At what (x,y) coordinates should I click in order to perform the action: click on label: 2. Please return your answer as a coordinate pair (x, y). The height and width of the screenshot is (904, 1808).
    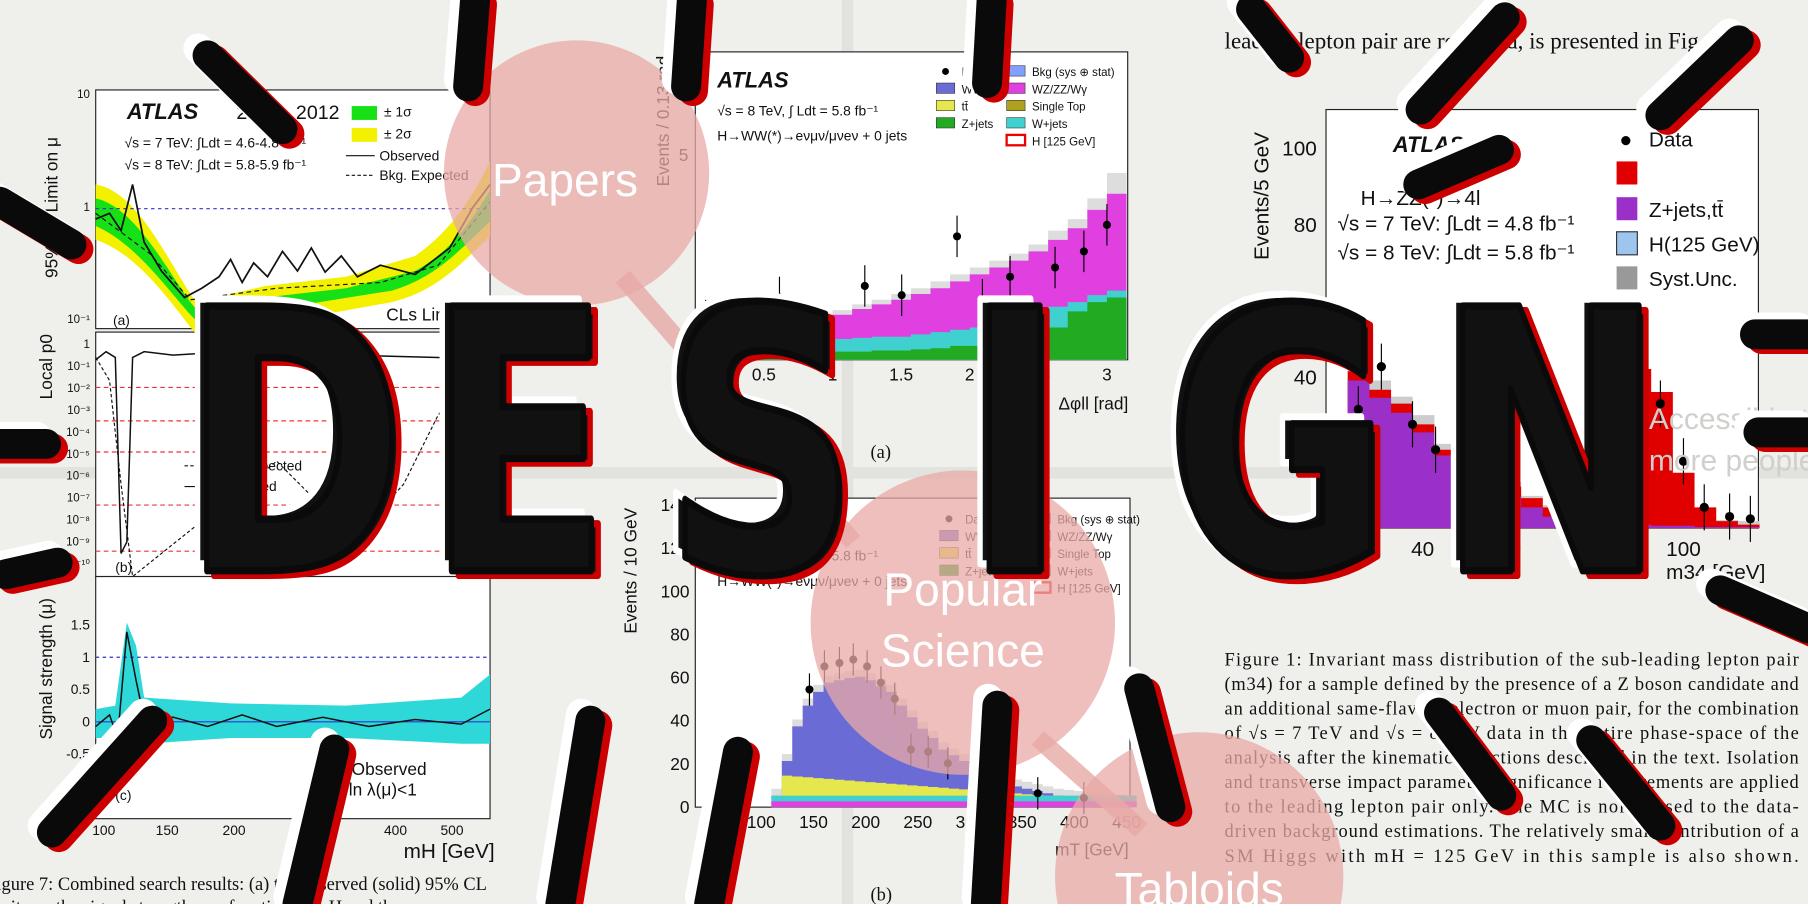
    Looking at the image, I should click on (970, 375).